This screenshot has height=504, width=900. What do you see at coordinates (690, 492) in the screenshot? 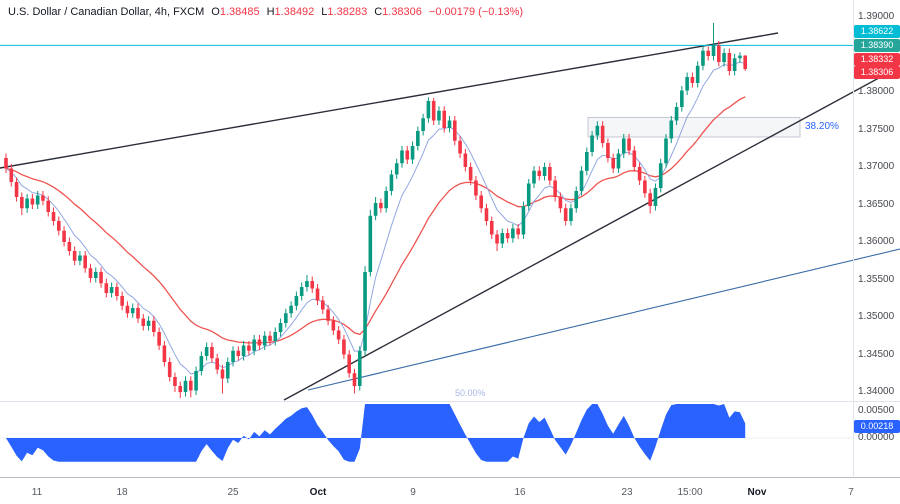
I see `time-axis-label: 15:00` at bounding box center [690, 492].